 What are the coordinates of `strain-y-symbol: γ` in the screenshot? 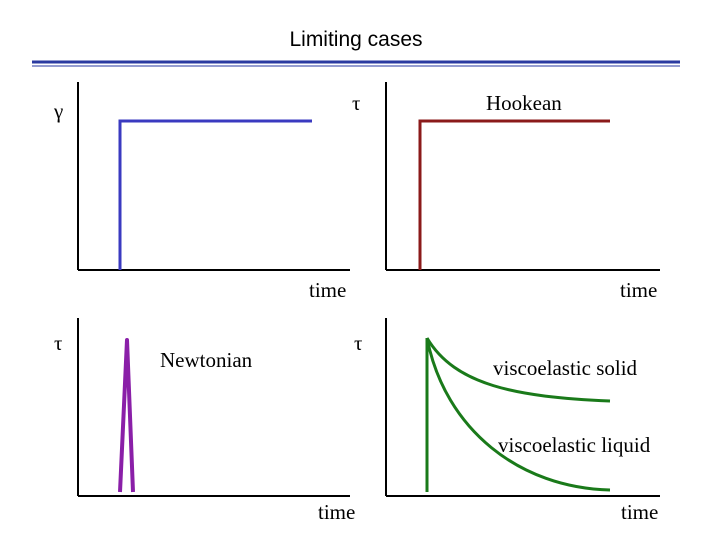 It's located at (58, 111).